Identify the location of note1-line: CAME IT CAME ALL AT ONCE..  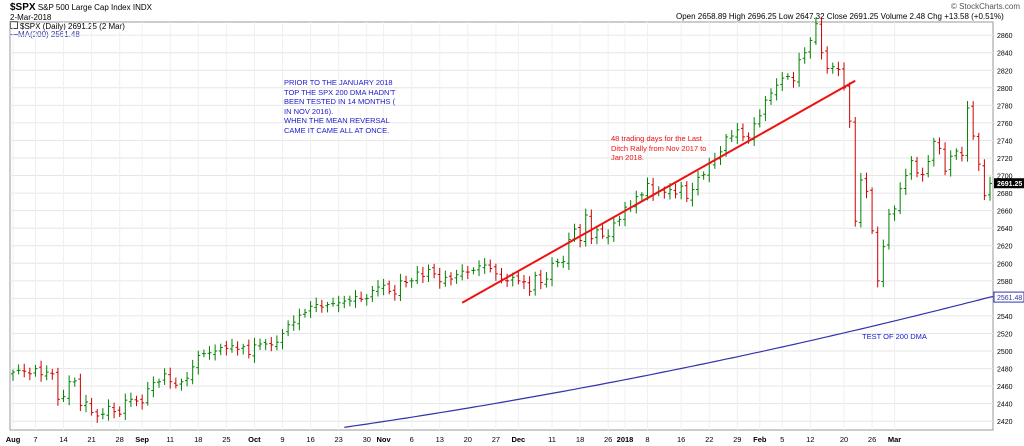
(337, 130).